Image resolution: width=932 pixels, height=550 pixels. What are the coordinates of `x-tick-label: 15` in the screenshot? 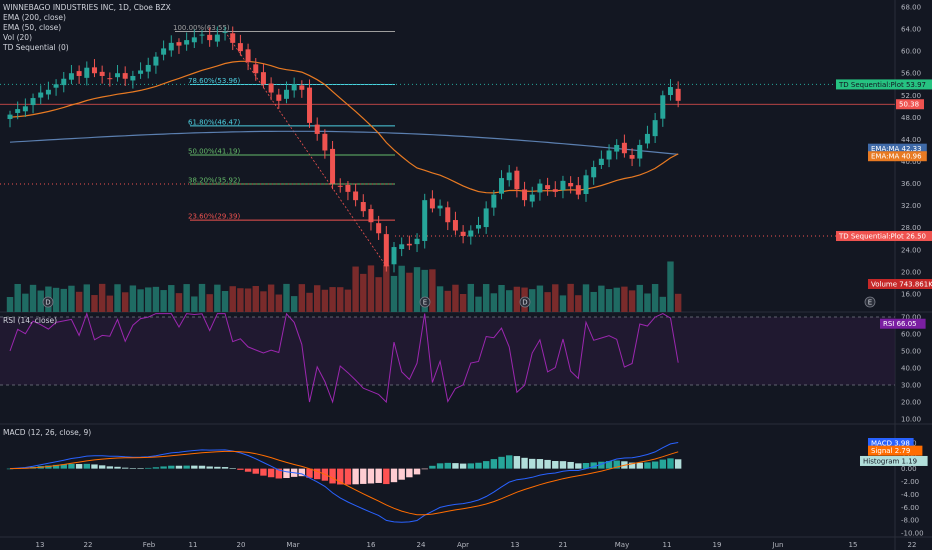 It's located at (853, 545).